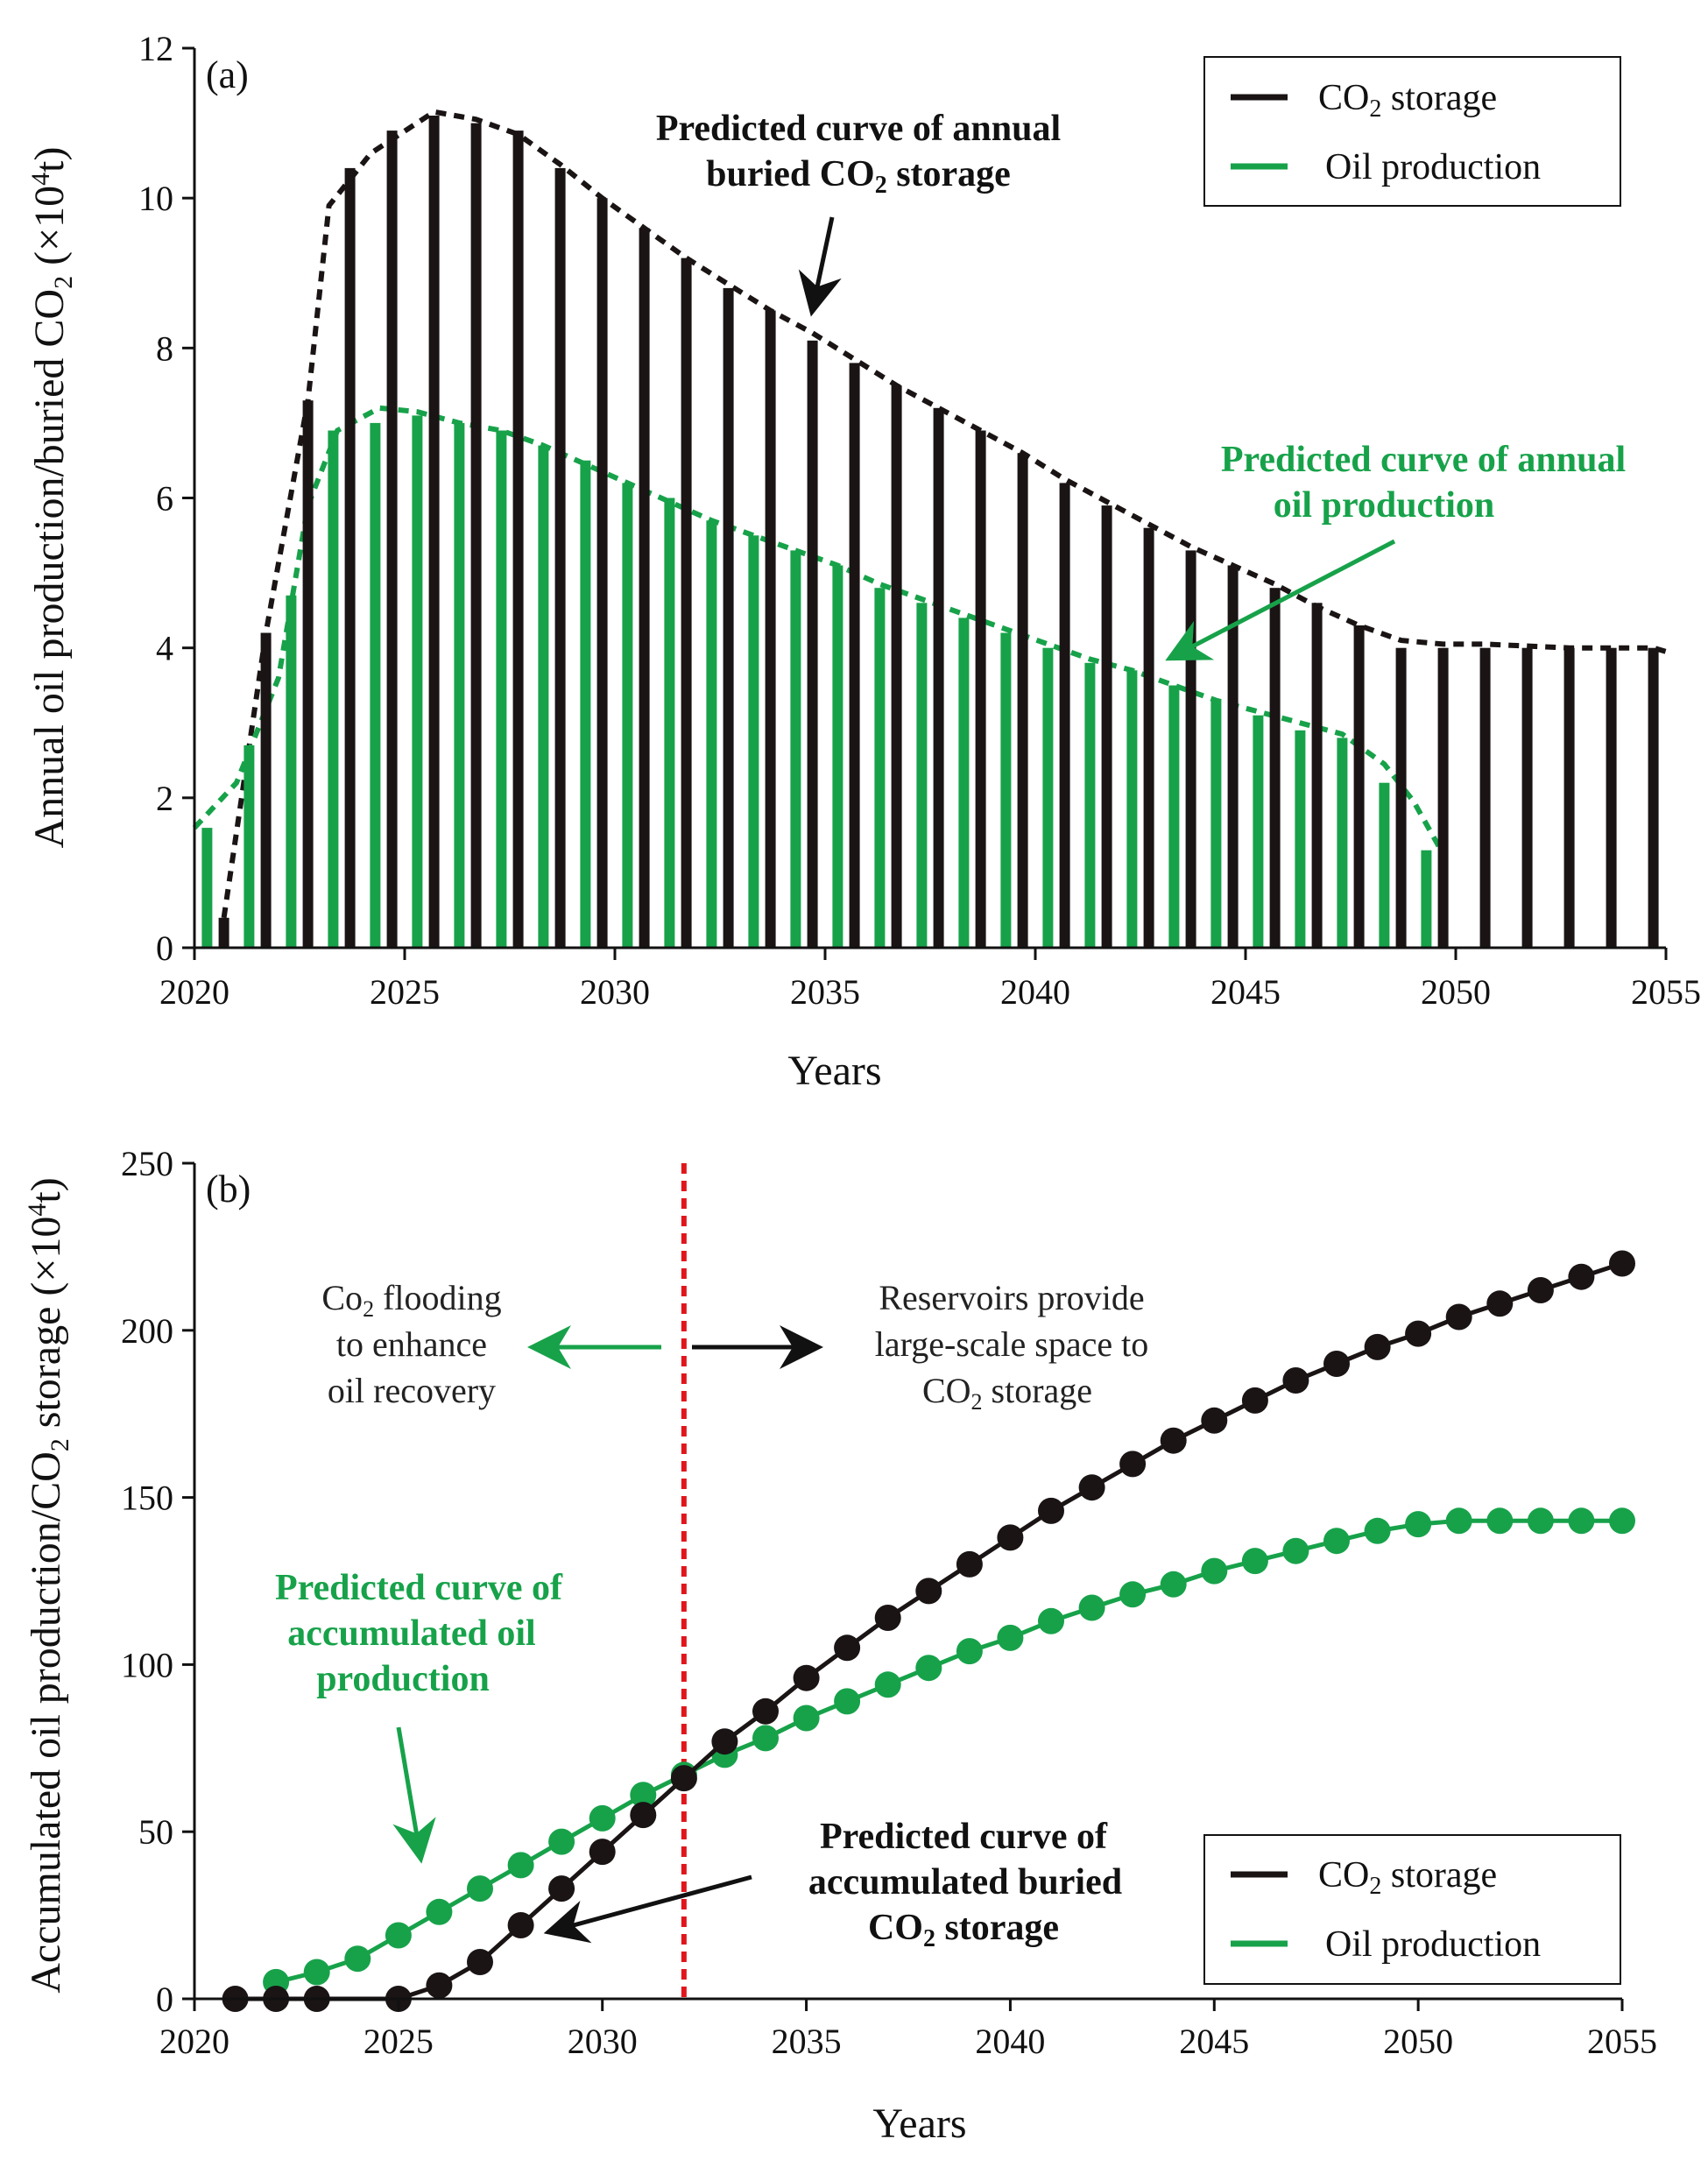  What do you see at coordinates (228, 1189) in the screenshot?
I see `panel-b-label: (b)` at bounding box center [228, 1189].